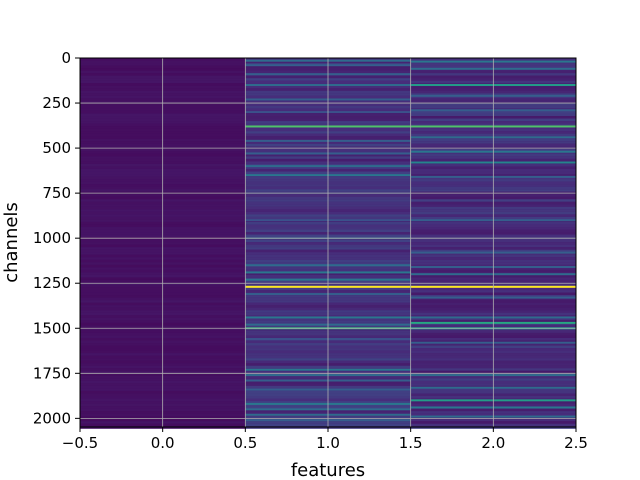 Image resolution: width=640 pixels, height=480 pixels. Describe the element at coordinates (245, 443) in the screenshot. I see `x-tick-label: 0.5` at that location.